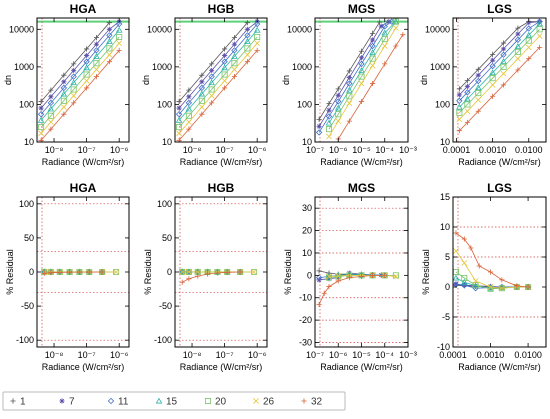  What do you see at coordinates (119, 150) in the screenshot?
I see `x-tick-label: 10⁻⁶` at bounding box center [119, 150].